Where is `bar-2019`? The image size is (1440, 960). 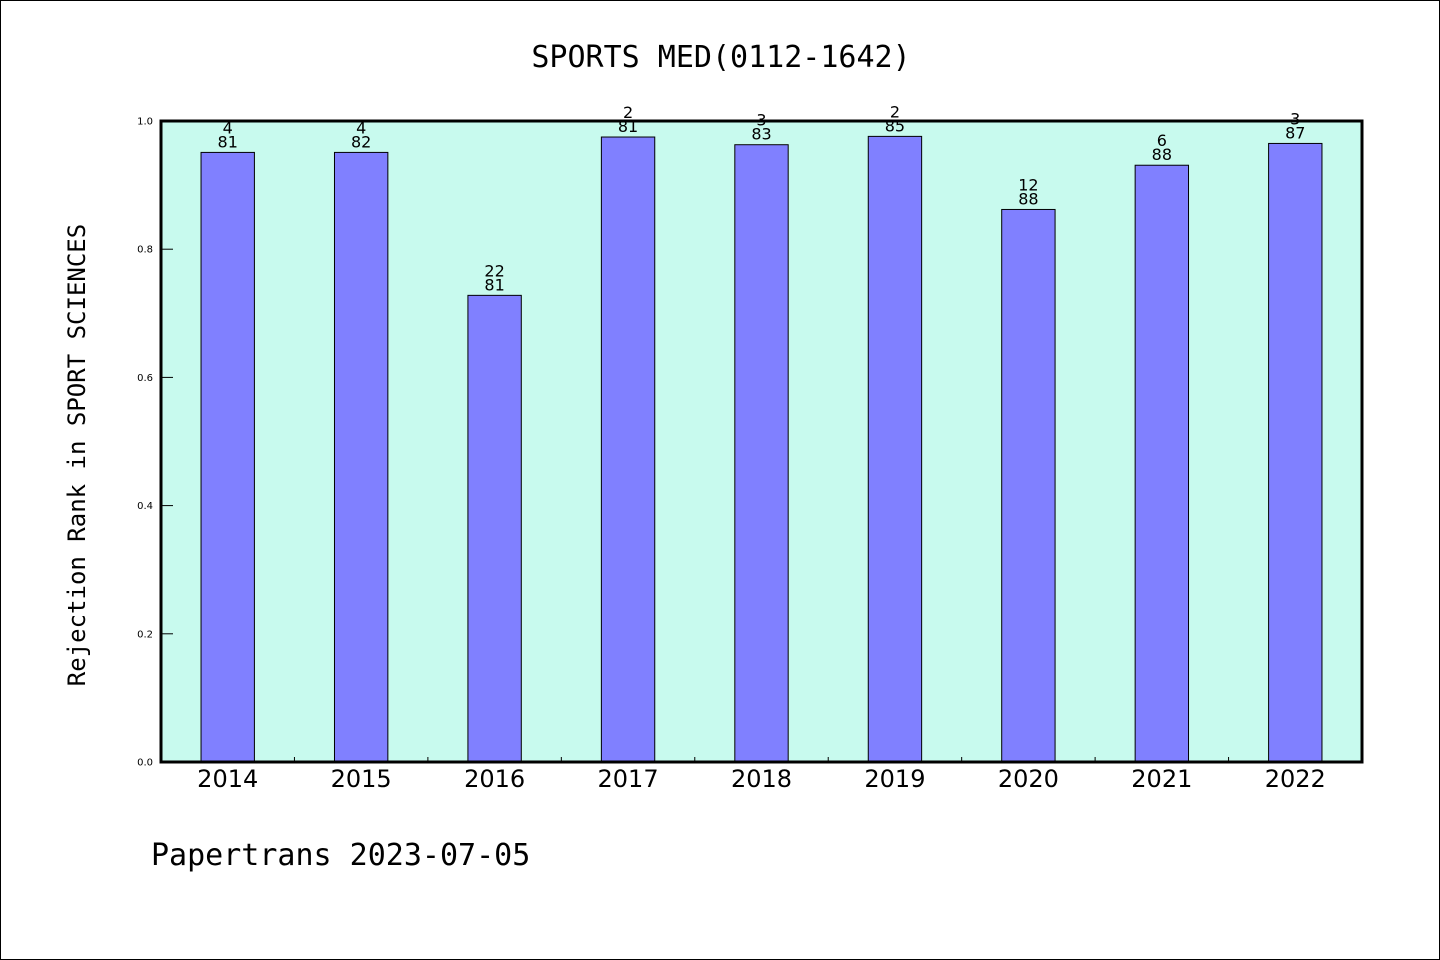
bar-2019 is located at coordinates (895, 449).